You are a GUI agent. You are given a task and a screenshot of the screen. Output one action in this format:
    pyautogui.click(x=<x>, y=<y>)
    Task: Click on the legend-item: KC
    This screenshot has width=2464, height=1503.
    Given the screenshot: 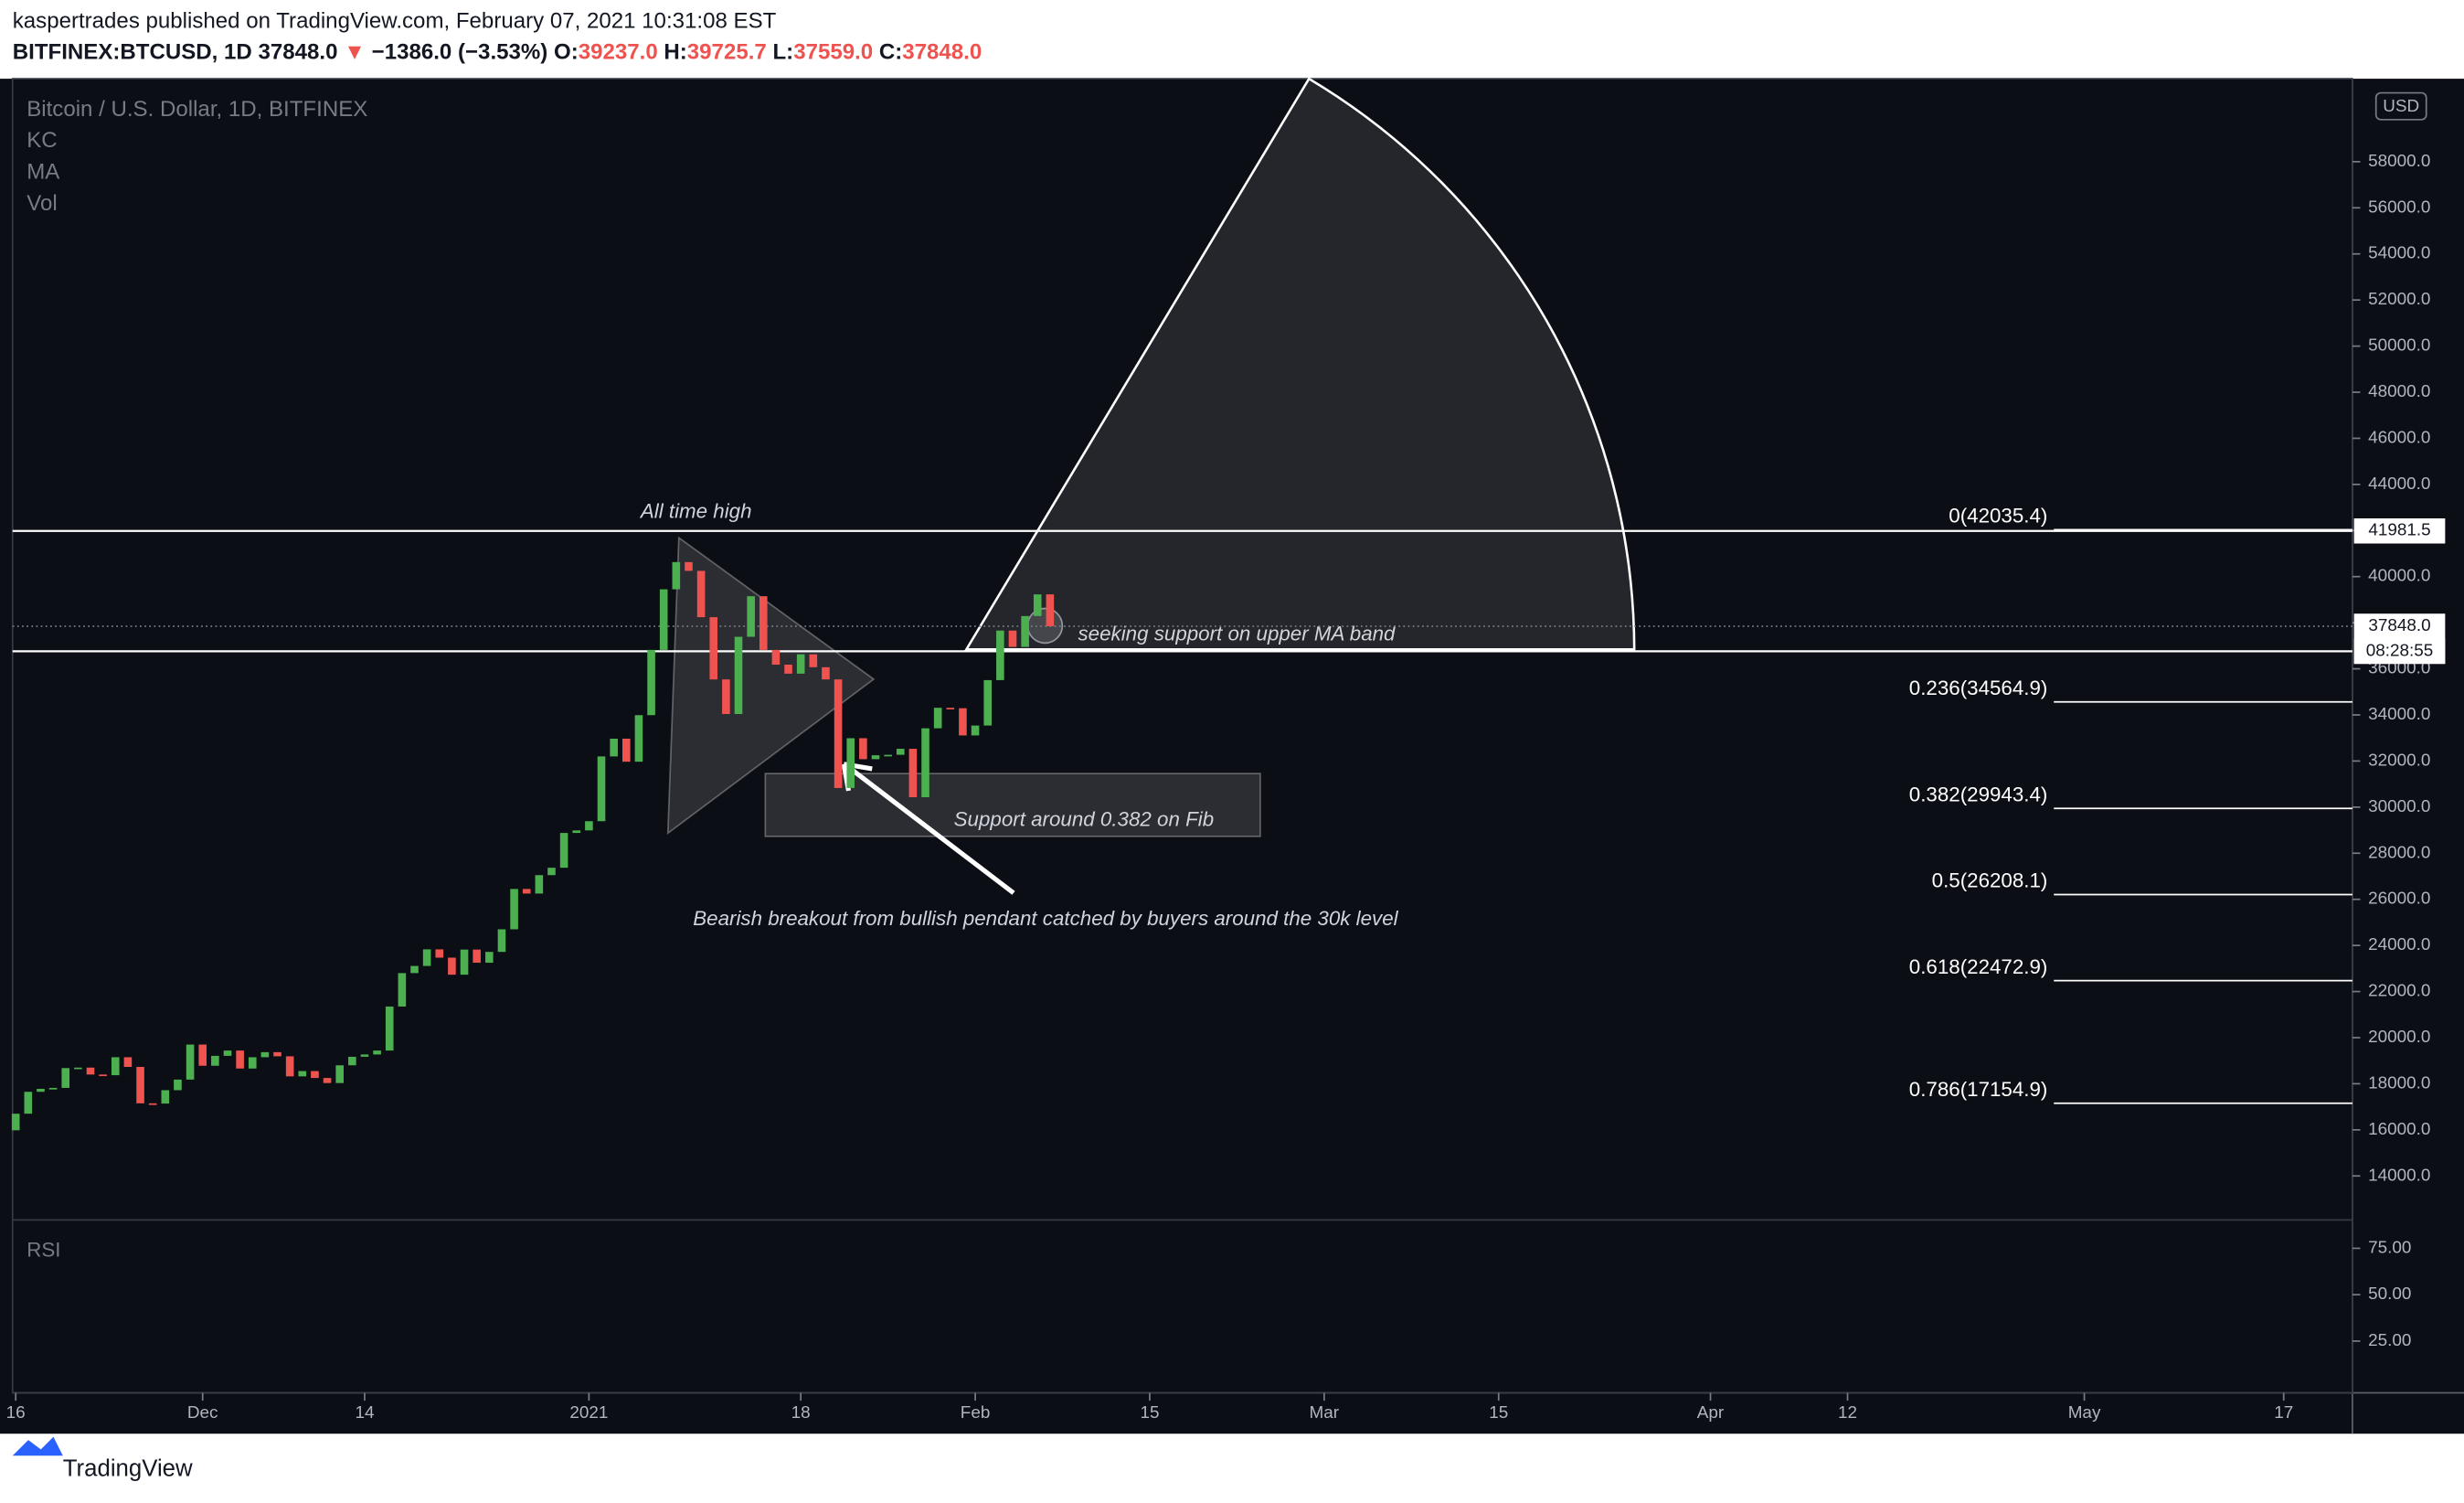 What is the action you would take?
    pyautogui.click(x=42, y=140)
    